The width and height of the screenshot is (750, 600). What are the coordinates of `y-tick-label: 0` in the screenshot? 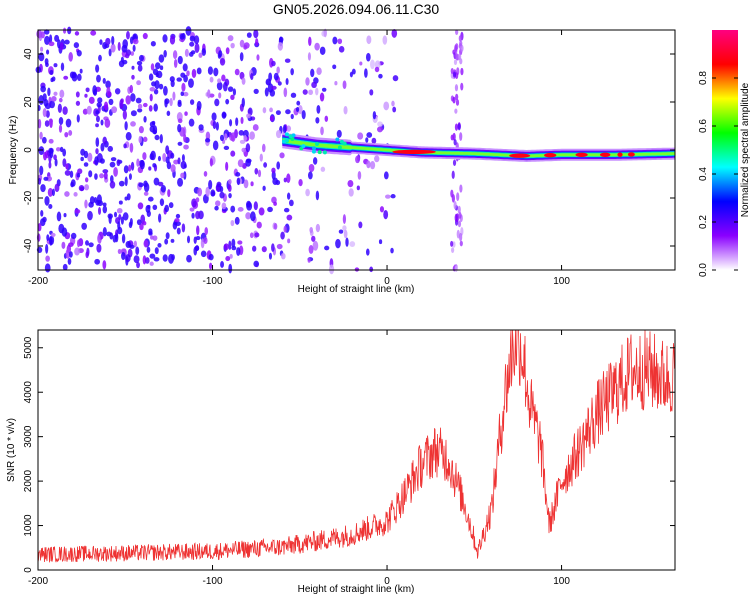 It's located at (28, 150).